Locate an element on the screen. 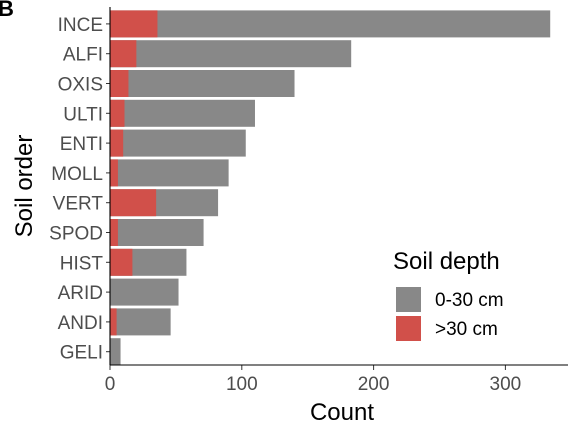 The width and height of the screenshot is (568, 429). bar-deep-oxis is located at coordinates (119, 83).